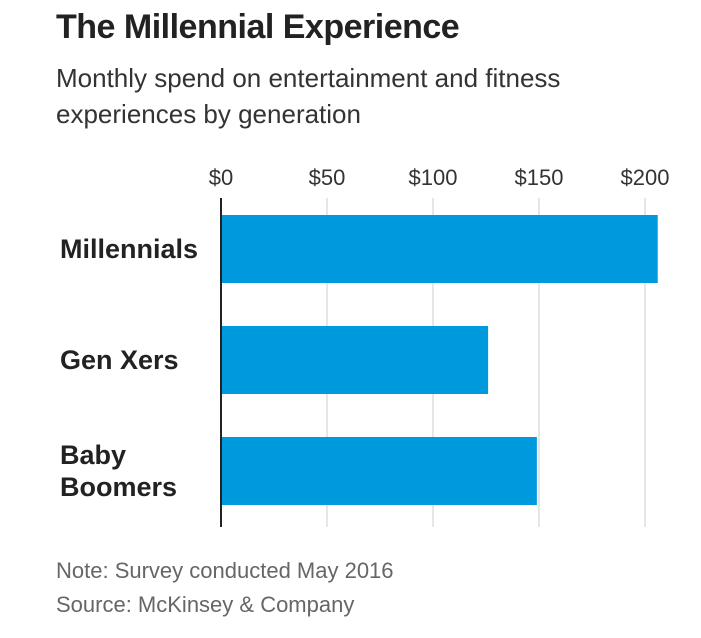 The width and height of the screenshot is (701, 638). What do you see at coordinates (645, 177) in the screenshot?
I see `x-tick-label: $200` at bounding box center [645, 177].